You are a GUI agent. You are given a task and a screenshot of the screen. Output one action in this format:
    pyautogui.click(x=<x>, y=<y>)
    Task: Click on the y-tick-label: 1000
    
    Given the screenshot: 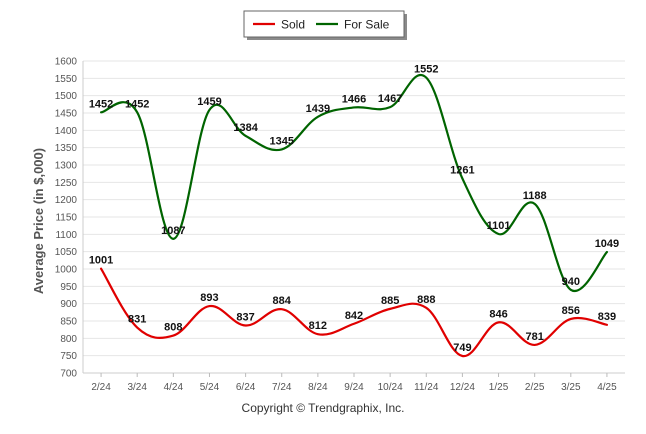 What is the action you would take?
    pyautogui.click(x=66, y=270)
    